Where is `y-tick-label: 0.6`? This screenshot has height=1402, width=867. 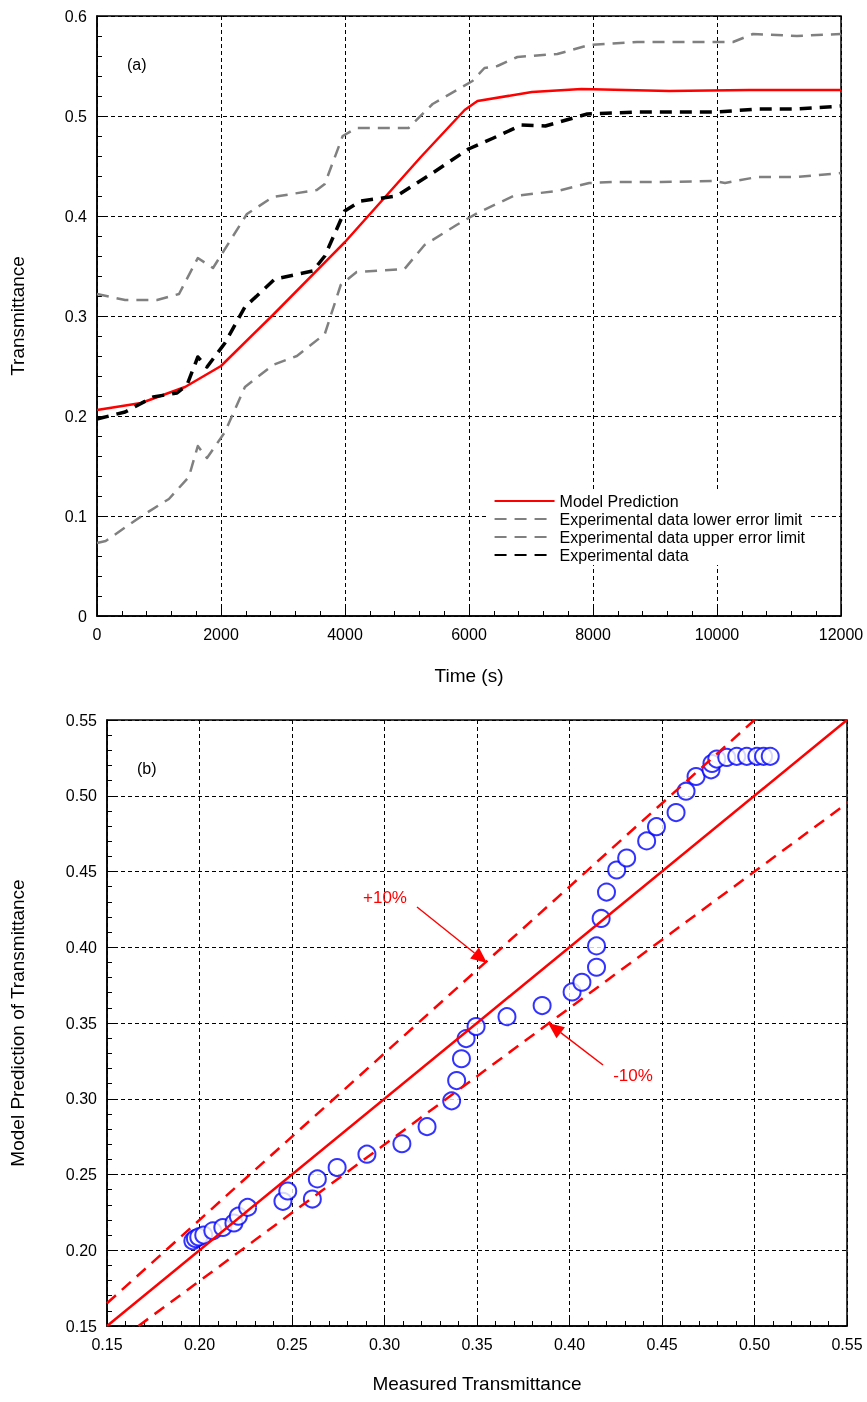
y-tick-label: 0.6 is located at coordinates (76, 16).